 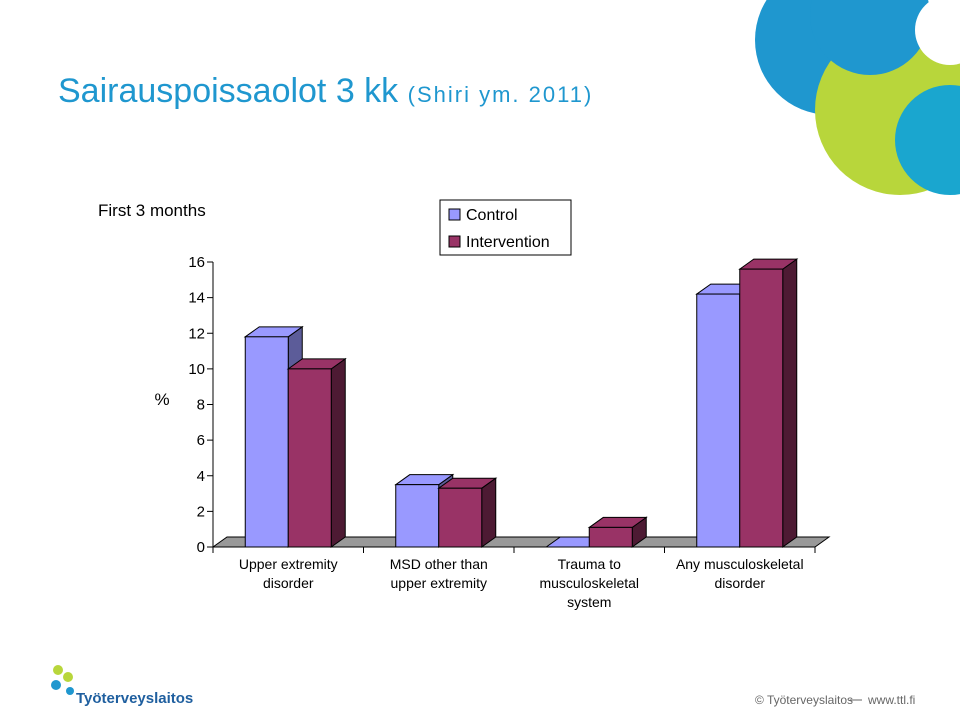 I want to click on y-tick-label: 4, so click(x=201, y=476).